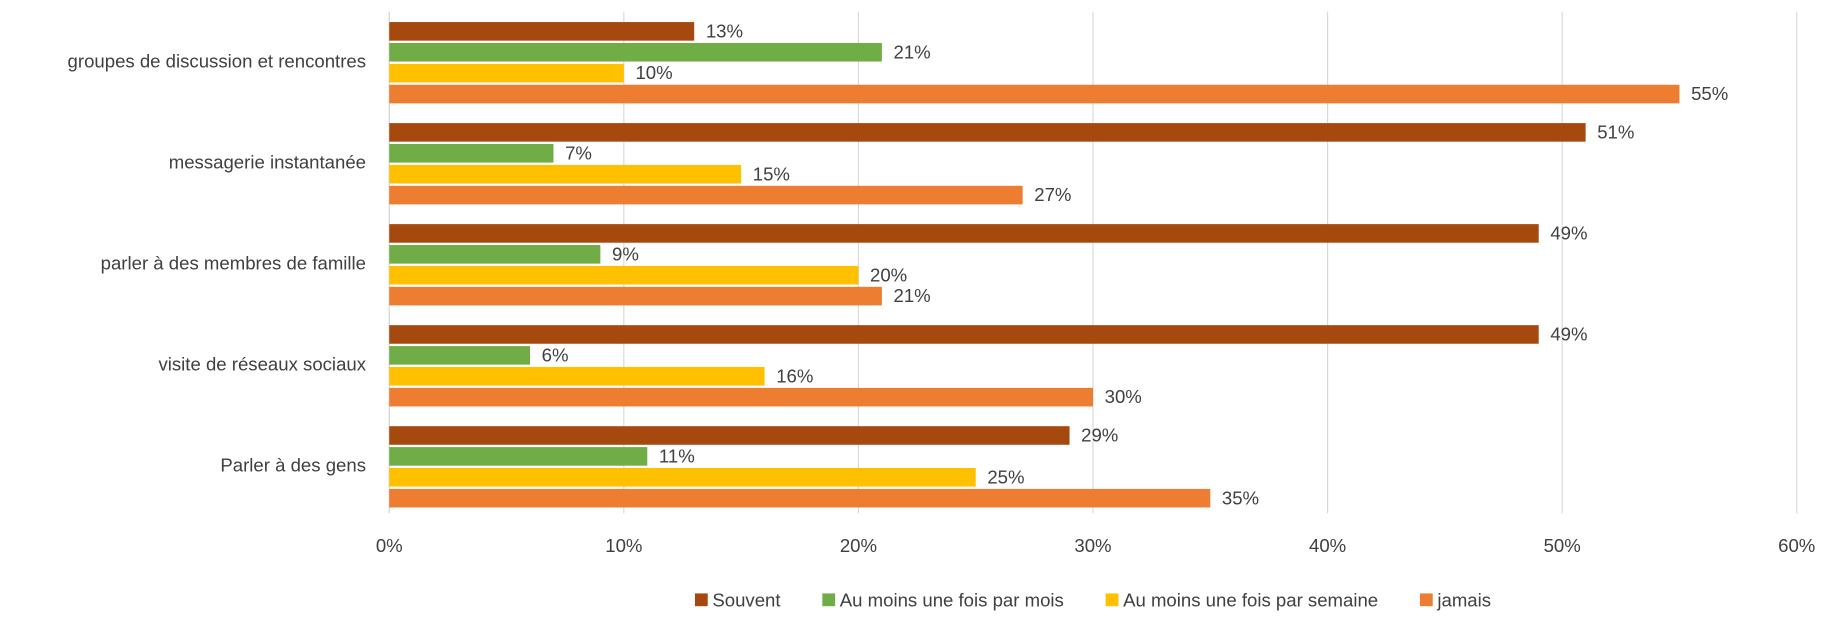 This screenshot has height=617, width=1826. What do you see at coordinates (389, 545) in the screenshot?
I see `x-tick-label: 0%` at bounding box center [389, 545].